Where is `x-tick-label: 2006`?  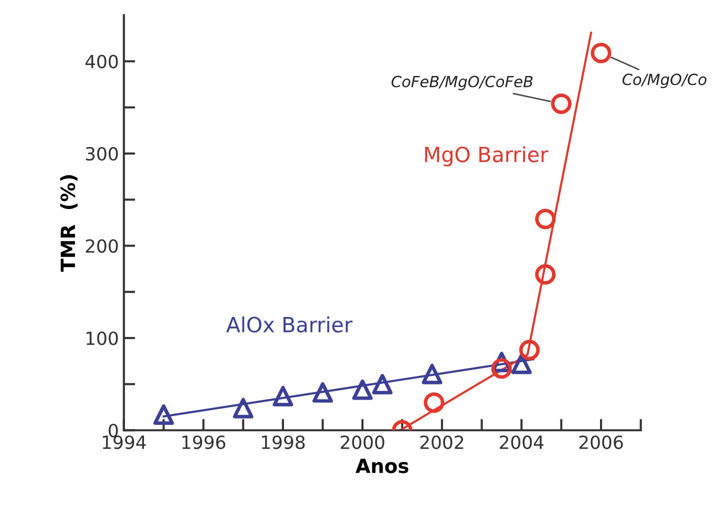 x-tick-label: 2006 is located at coordinates (601, 442).